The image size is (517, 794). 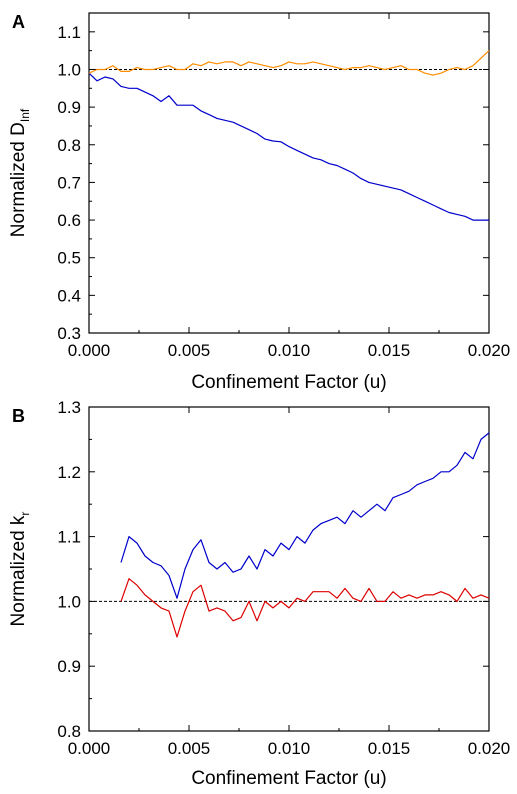 What do you see at coordinates (25, 115) in the screenshot?
I see `y-axis-title-subscript: Inf` at bounding box center [25, 115].